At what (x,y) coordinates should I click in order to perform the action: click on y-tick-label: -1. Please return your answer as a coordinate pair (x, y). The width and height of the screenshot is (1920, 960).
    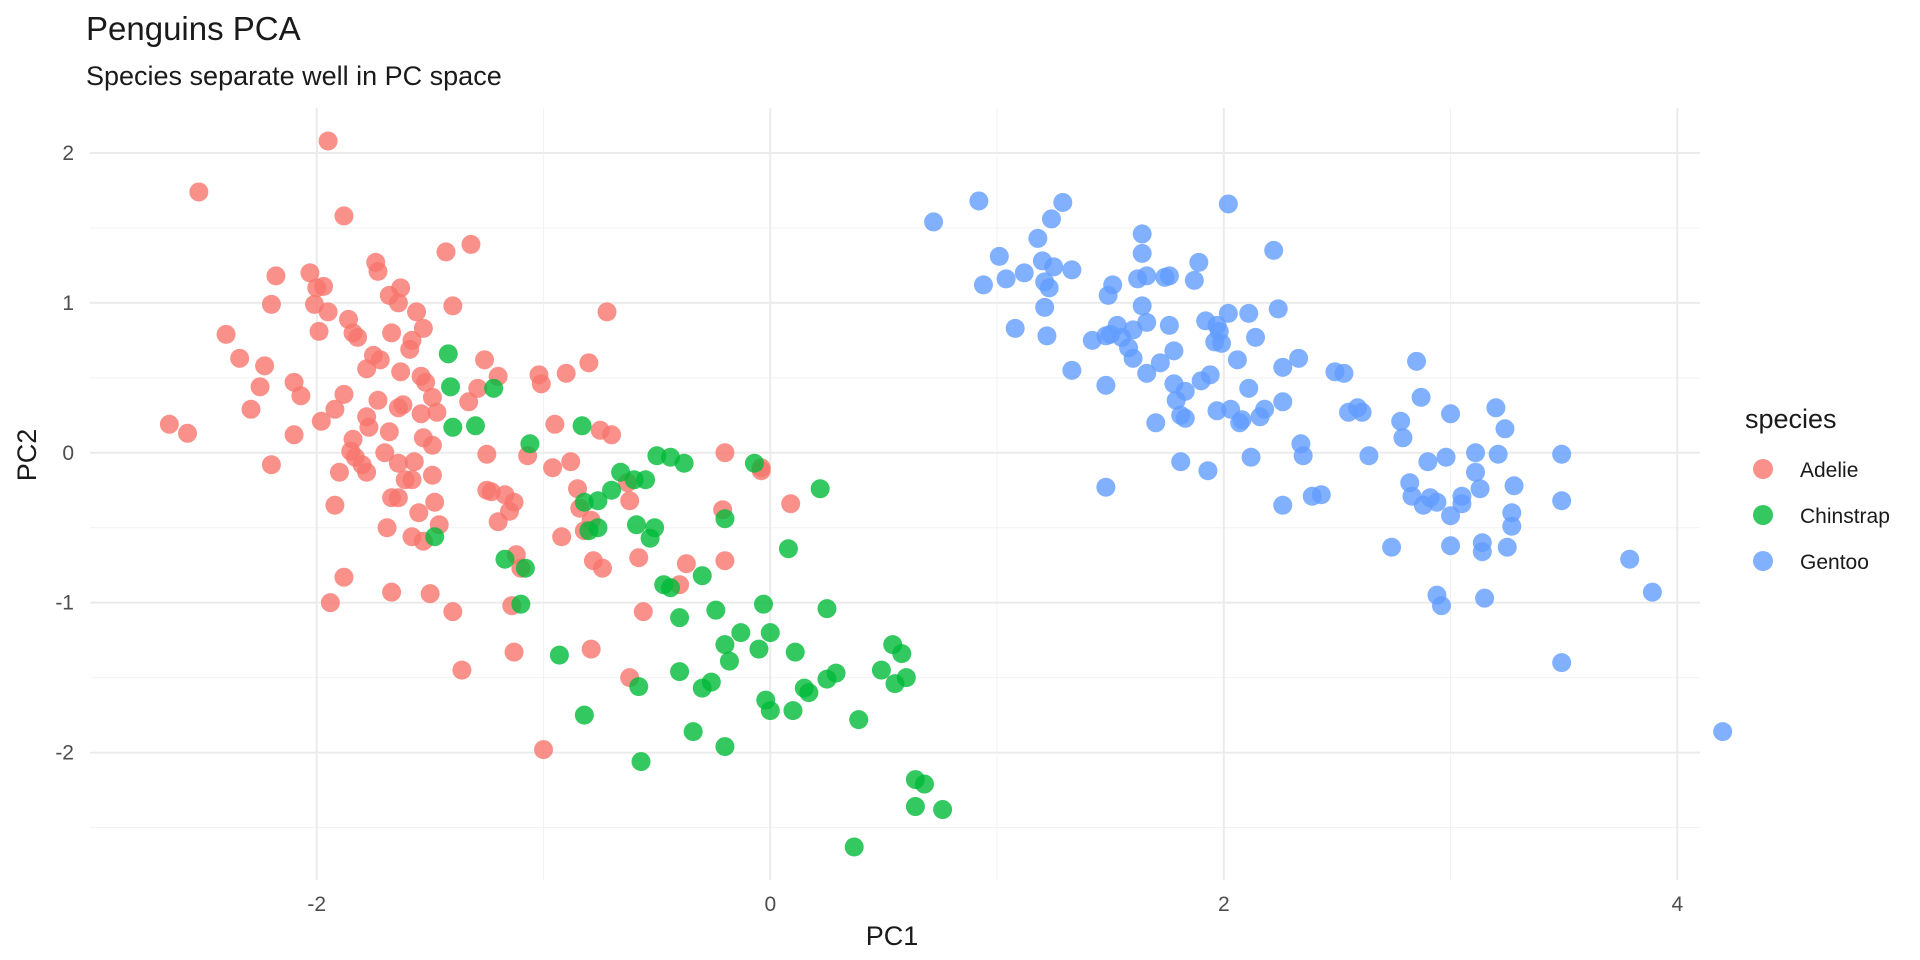
    Looking at the image, I should click on (64, 603).